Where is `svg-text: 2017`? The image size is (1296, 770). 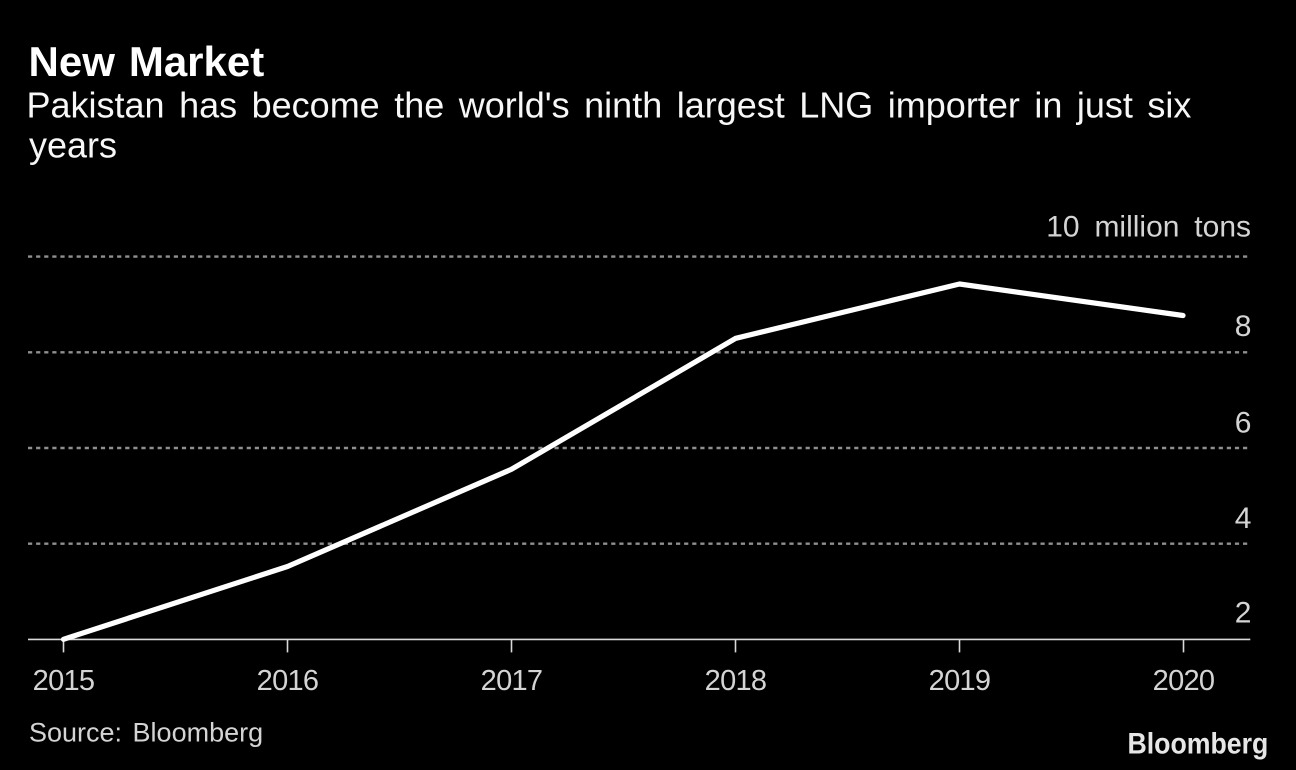
svg-text: 2017 is located at coordinates (512, 681).